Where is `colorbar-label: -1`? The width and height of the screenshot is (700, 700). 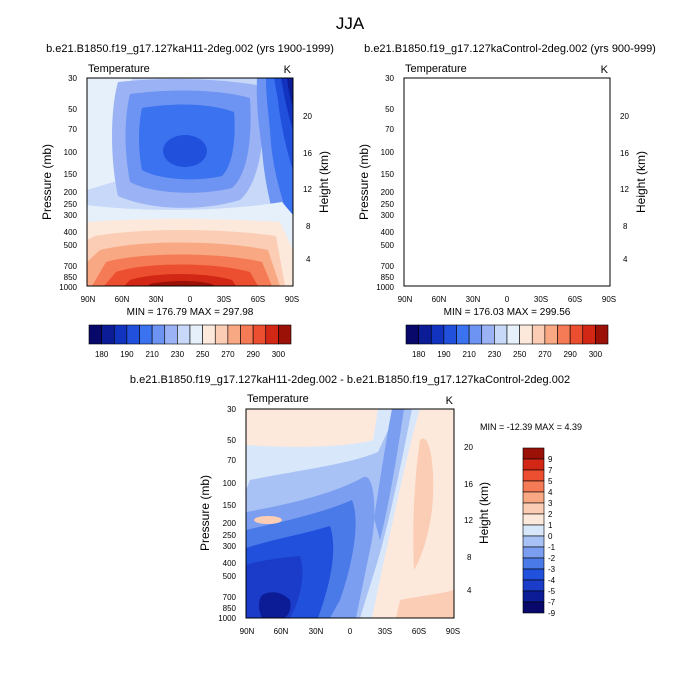
colorbar-label: -1 is located at coordinates (552, 547).